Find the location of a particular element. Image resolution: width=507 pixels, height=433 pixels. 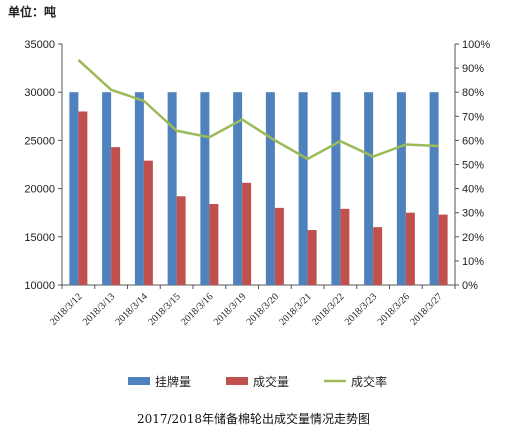

chart-caption: 2017/2018年储备棉轮出成交量情况走势图 is located at coordinates (253, 419).